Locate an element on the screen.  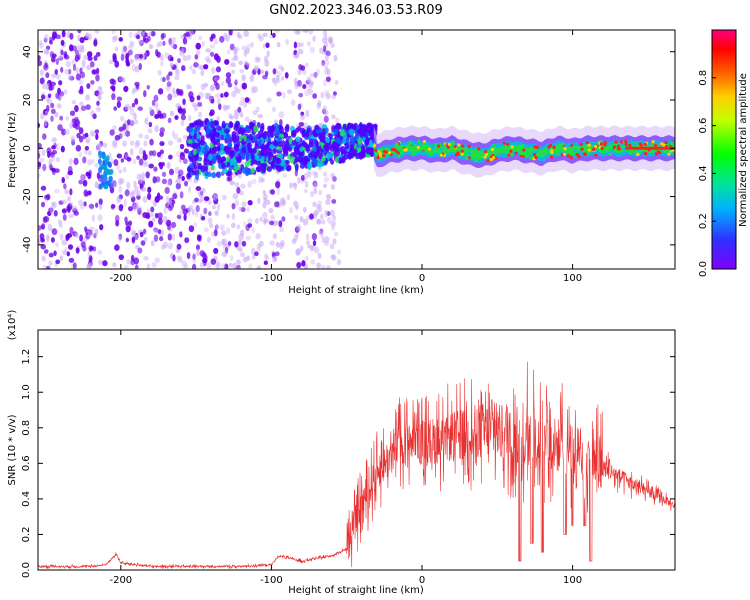
snr-y-tick-label: 0.4 is located at coordinates (26, 499).